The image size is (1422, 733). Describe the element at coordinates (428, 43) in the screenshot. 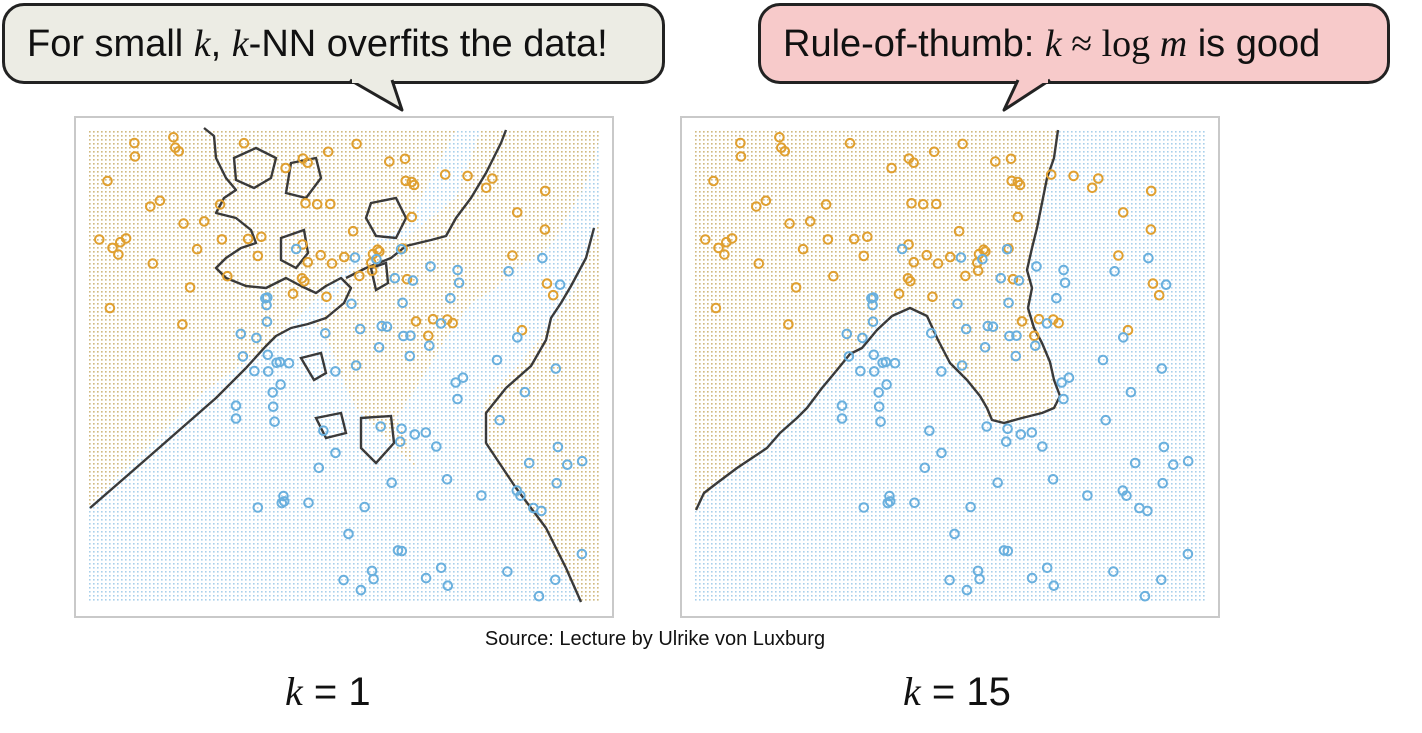

I see `bubble-left-post: -NN overfits the data!` at that location.